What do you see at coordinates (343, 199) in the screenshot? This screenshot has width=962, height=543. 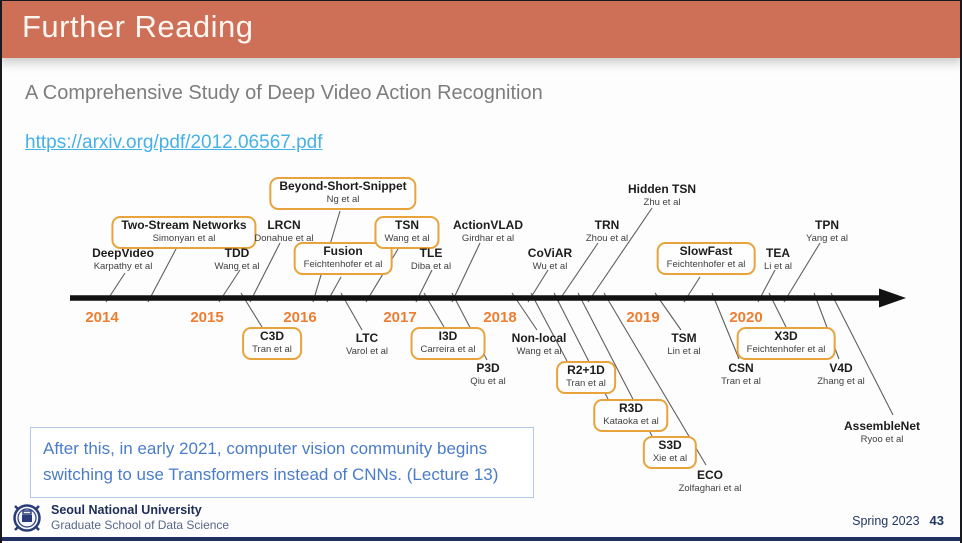 I see `method-author: Ng et al` at bounding box center [343, 199].